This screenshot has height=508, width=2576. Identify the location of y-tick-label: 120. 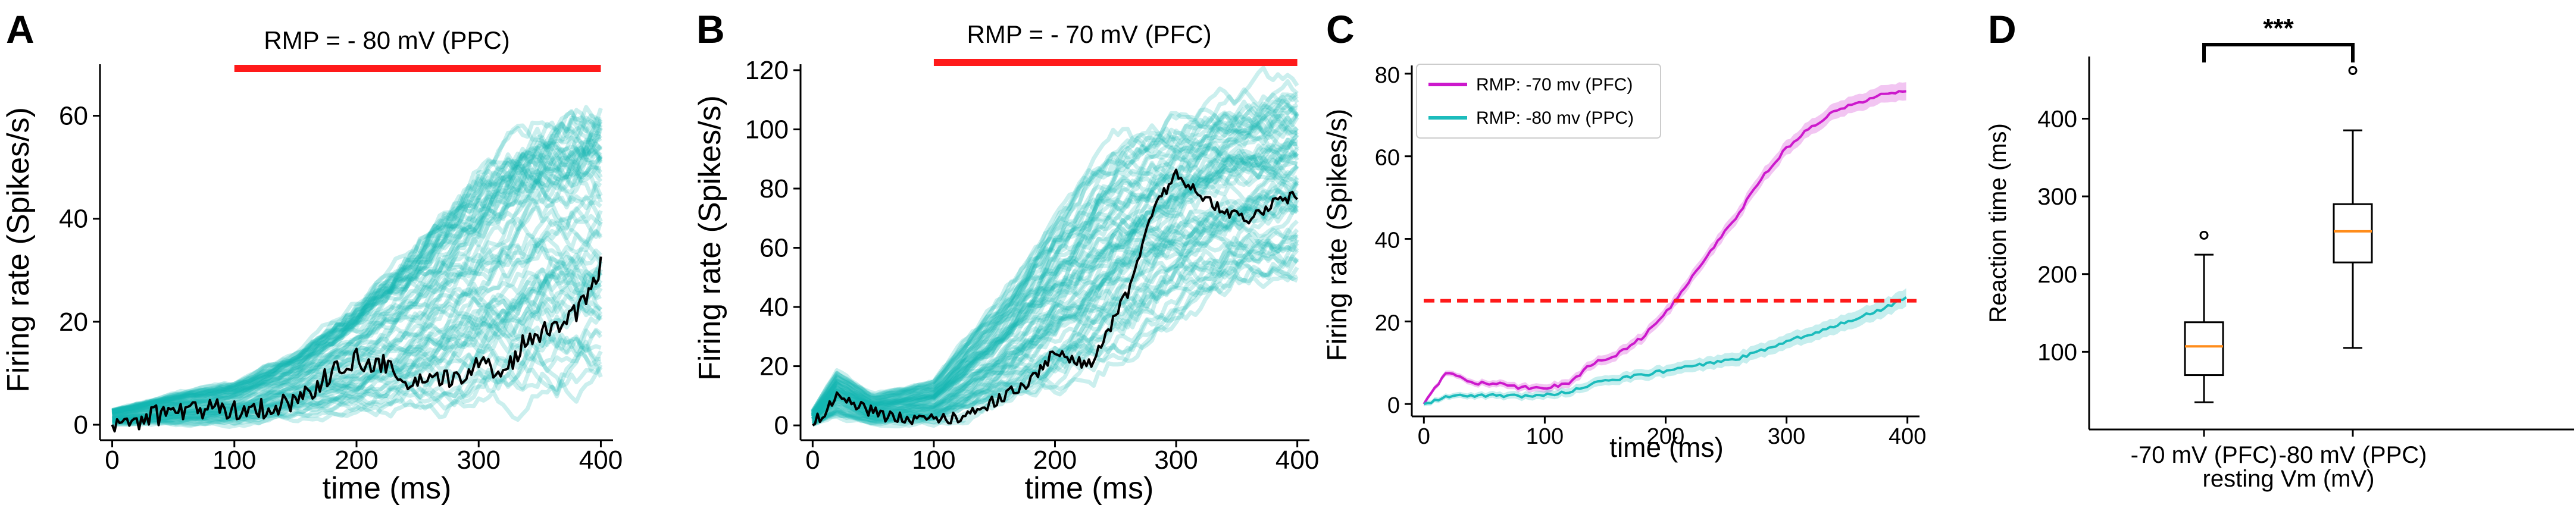
(767, 70).